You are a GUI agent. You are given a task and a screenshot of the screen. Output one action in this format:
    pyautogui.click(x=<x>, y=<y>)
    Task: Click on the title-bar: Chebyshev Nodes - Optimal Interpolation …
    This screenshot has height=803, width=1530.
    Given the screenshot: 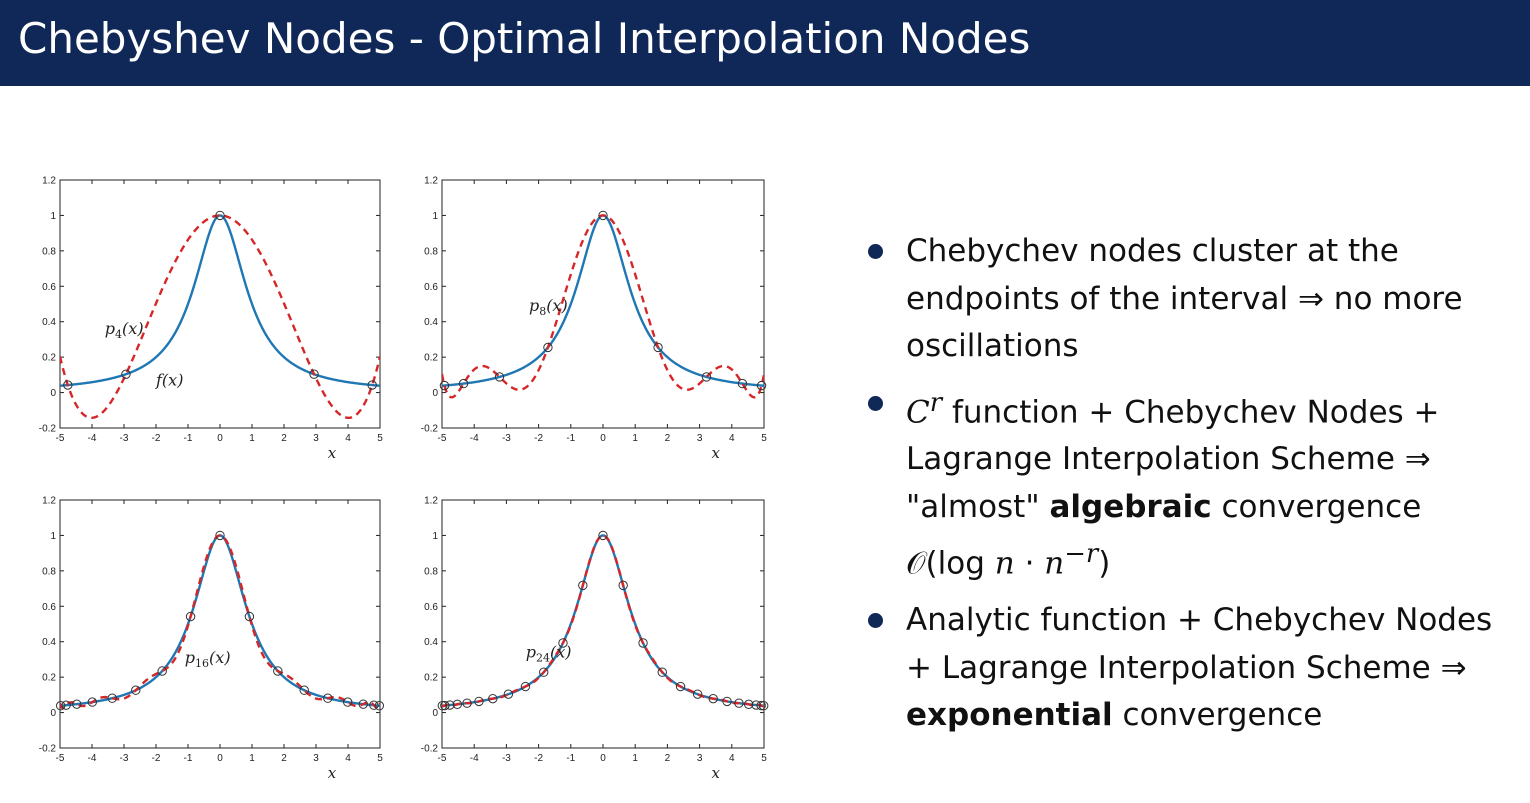 What is the action you would take?
    pyautogui.click(x=765, y=43)
    